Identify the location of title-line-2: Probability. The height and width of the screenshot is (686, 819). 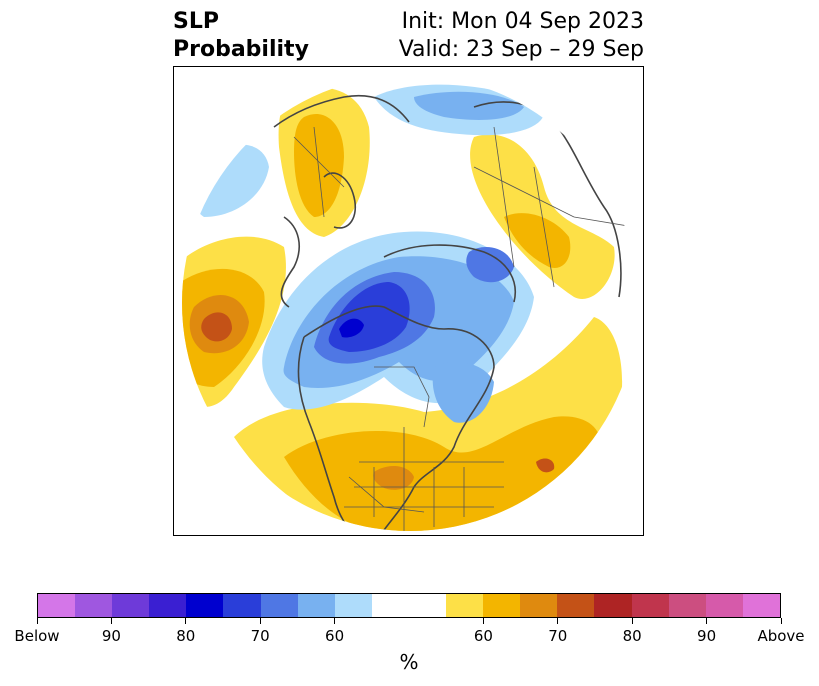
(241, 49).